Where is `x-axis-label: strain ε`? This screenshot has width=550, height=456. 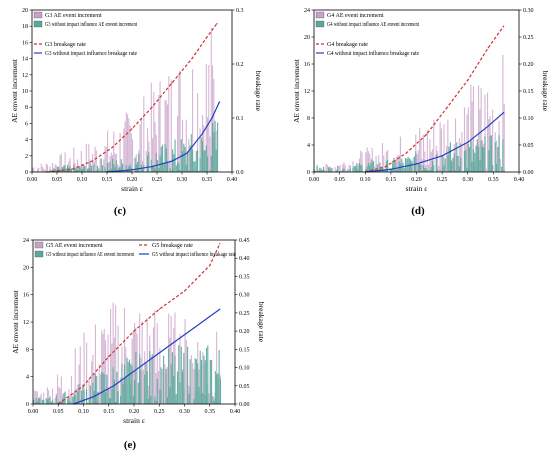
x-axis-label: strain ε is located at coordinates (134, 420).